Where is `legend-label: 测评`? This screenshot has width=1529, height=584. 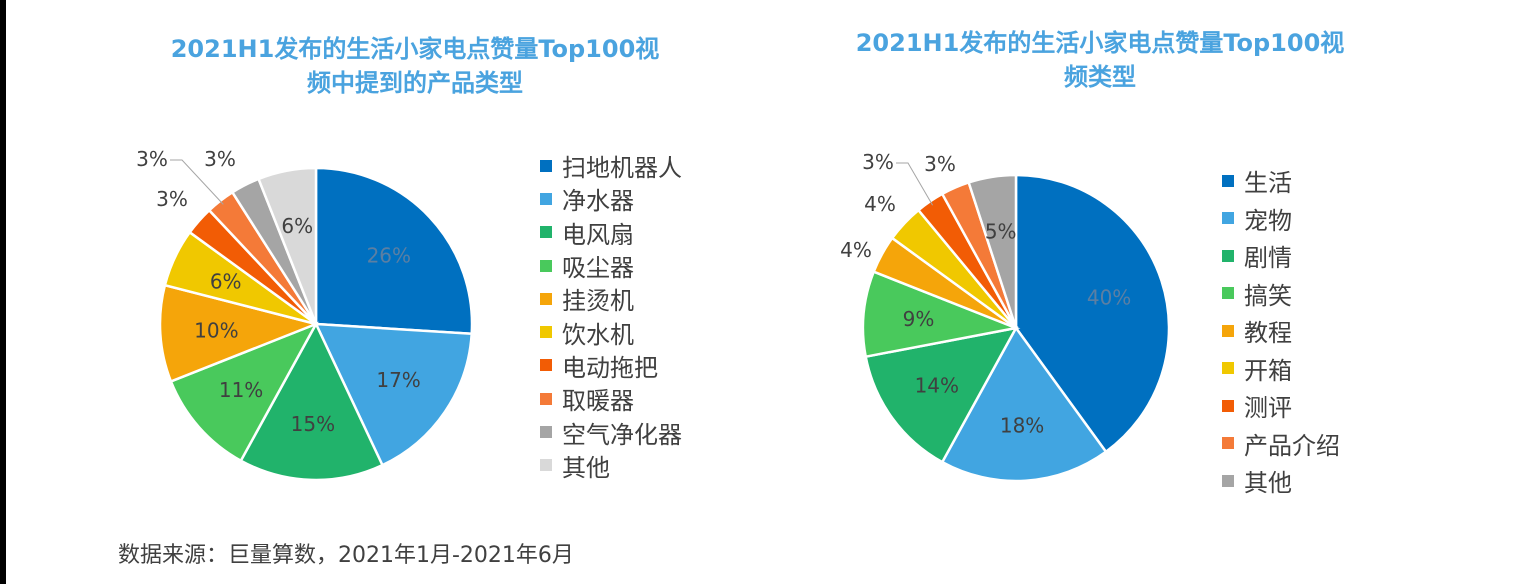
legend-label: 测评 is located at coordinates (1268, 408).